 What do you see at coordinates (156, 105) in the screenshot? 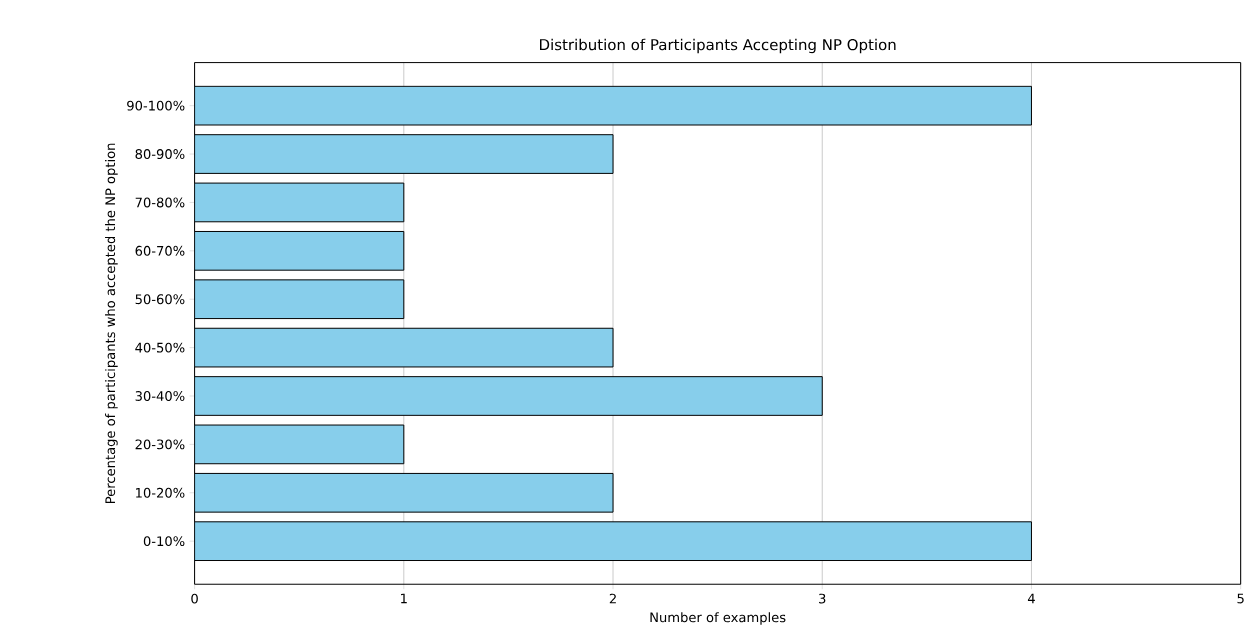
I see `y-tick-label: 90-100%` at bounding box center [156, 105].